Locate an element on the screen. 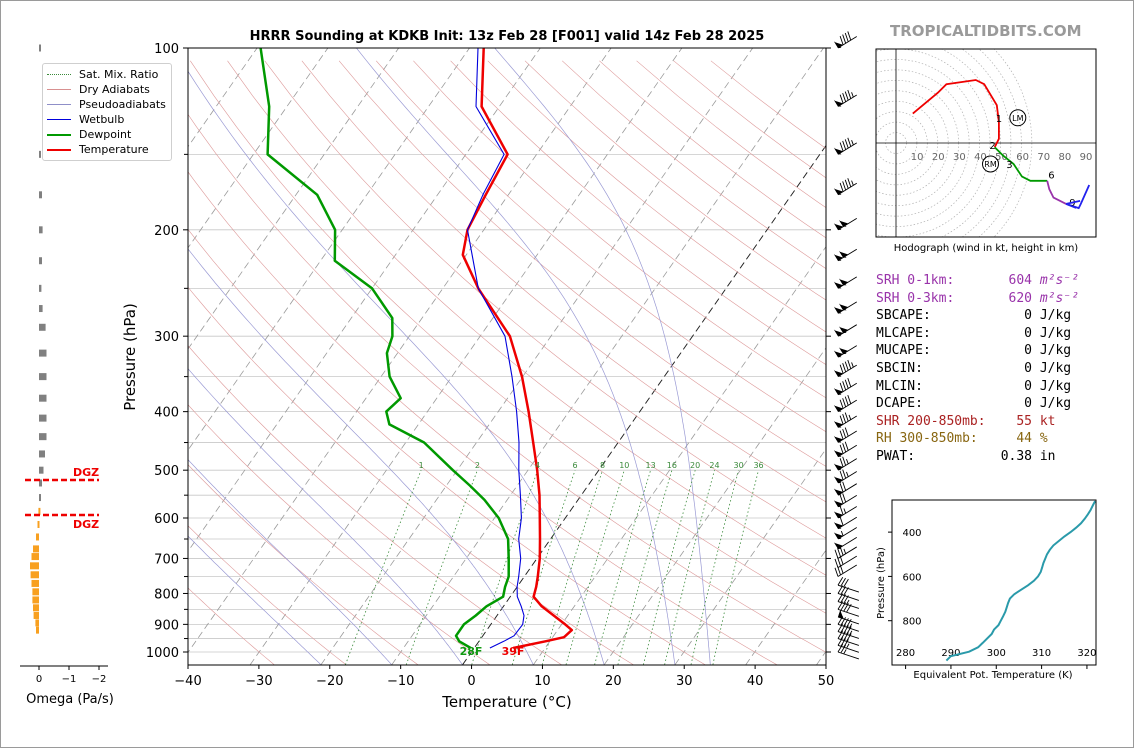 Image resolution: width=1134 pixels, height=748 pixels. legend-item-wetbulb: Wetbulb is located at coordinates (85, 119).